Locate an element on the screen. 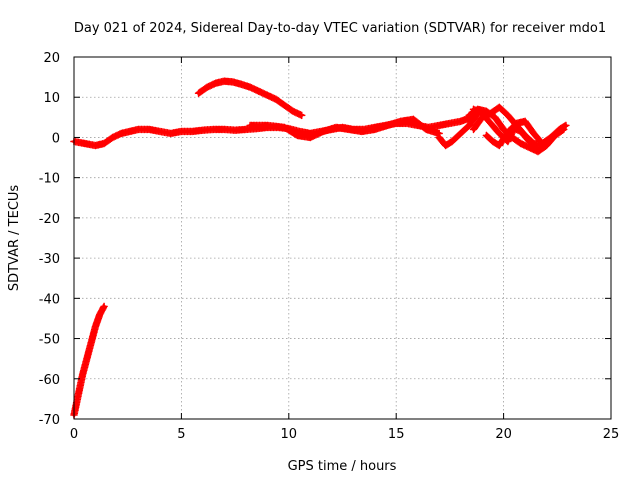 This screenshot has height=480, width=640. x-axis-label: GPS time / hours is located at coordinates (342, 466).